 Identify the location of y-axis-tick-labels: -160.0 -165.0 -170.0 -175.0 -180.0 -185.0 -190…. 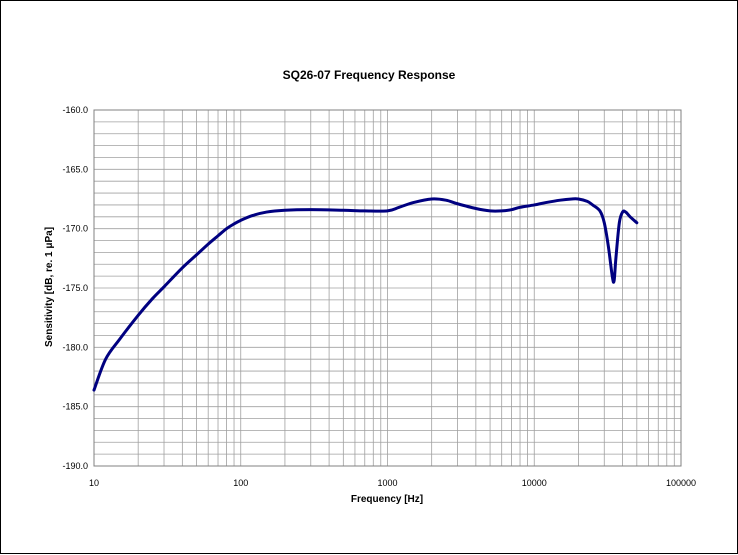
(75, 288).